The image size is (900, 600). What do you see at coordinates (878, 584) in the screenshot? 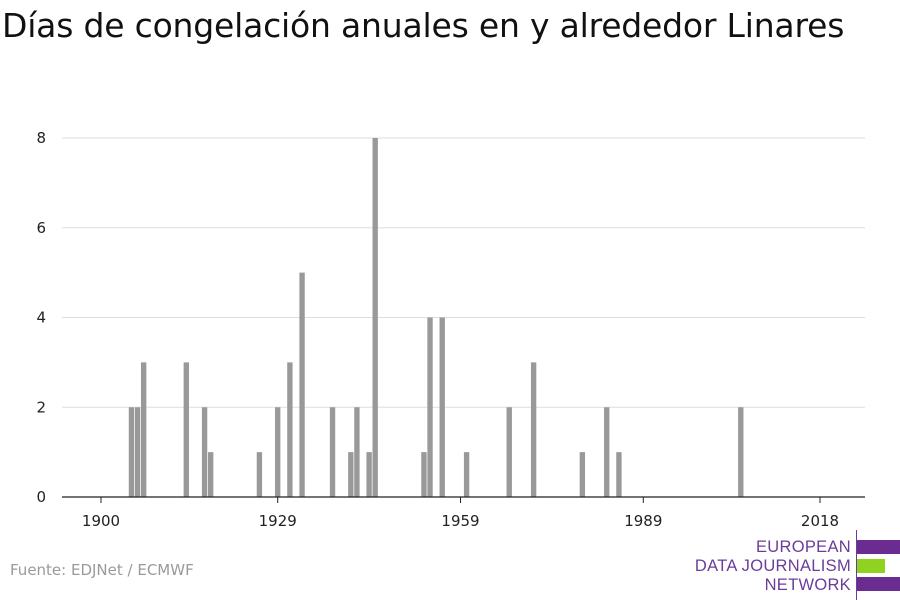
I see `logo-bar-bottom` at bounding box center [878, 584].